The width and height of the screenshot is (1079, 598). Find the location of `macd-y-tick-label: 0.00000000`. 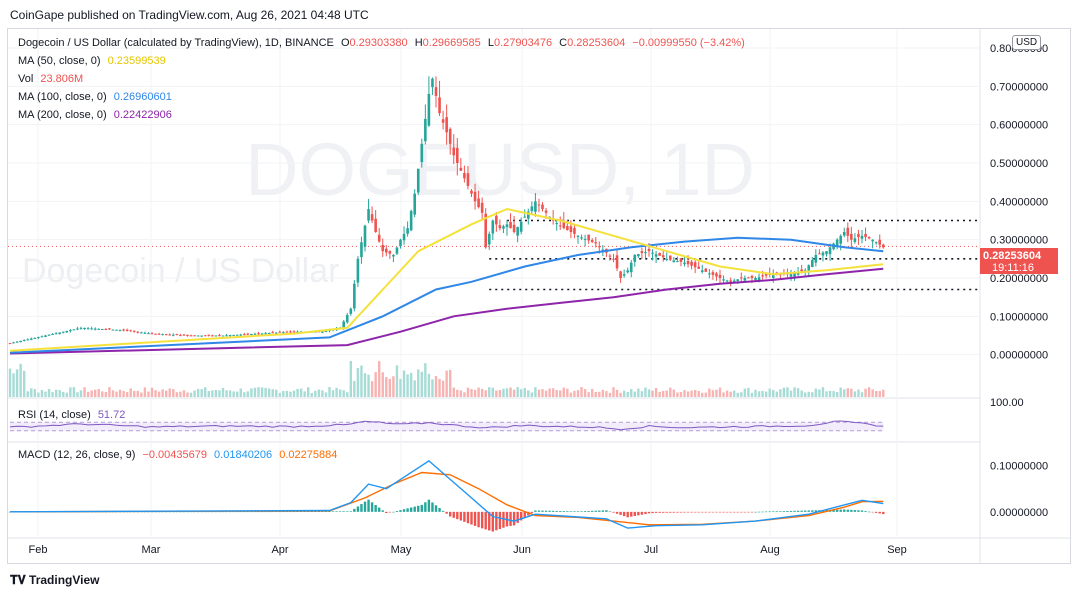

macd-y-tick-label: 0.00000000 is located at coordinates (1019, 513).